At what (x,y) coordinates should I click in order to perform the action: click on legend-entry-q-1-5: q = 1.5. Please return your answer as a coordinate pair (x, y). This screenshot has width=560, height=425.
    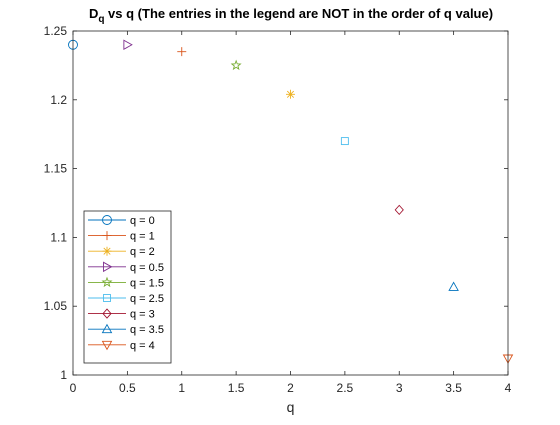
    Looking at the image, I should click on (126, 282).